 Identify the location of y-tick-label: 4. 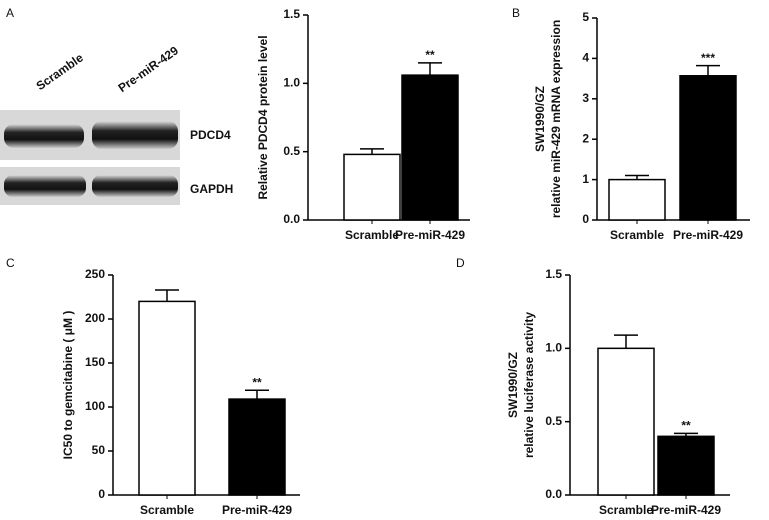
(585, 58).